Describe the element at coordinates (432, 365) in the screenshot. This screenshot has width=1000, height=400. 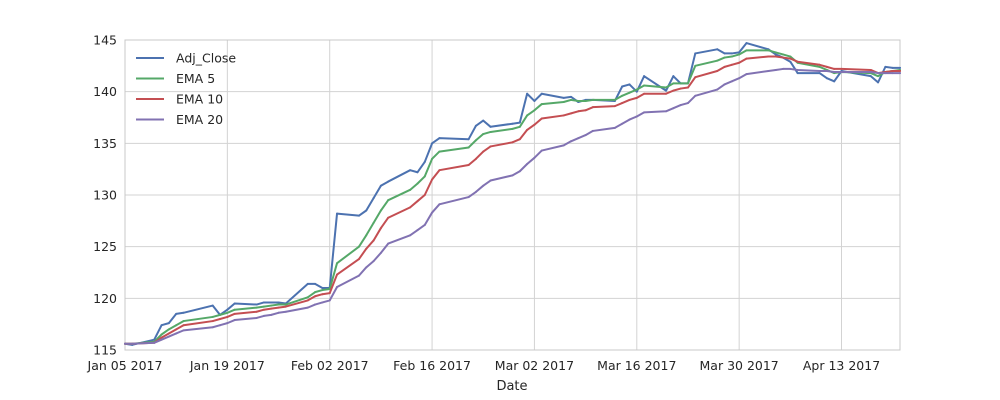
I see `x-tick-label: Feb 16 2017` at that location.